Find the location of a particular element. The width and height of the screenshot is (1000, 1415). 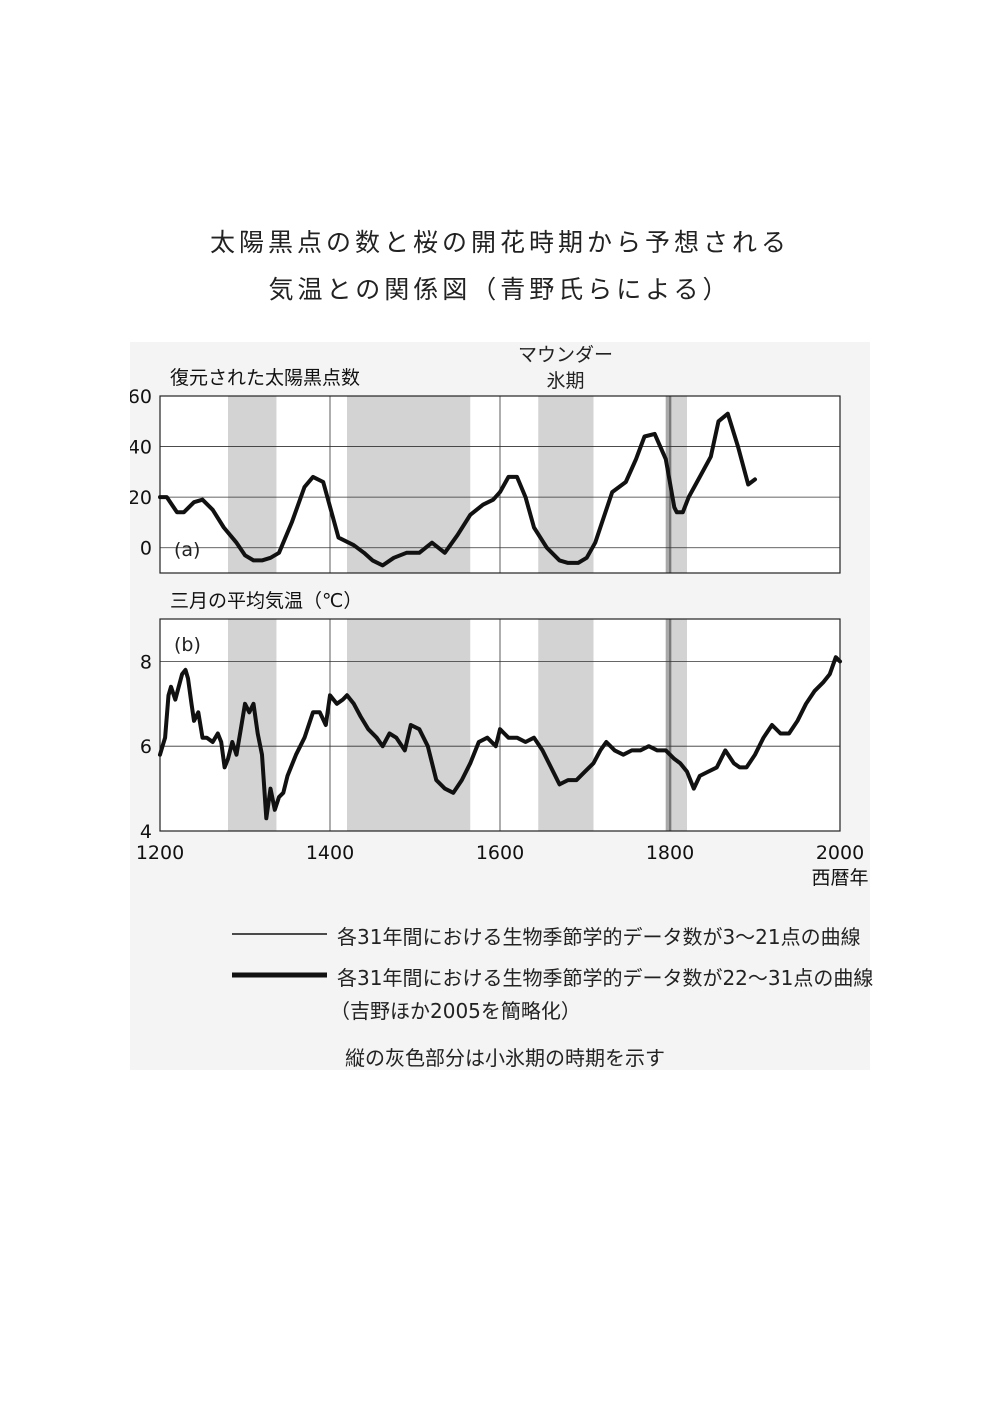

y-tick-label-1-20: 20 is located at coordinates (141, 498).